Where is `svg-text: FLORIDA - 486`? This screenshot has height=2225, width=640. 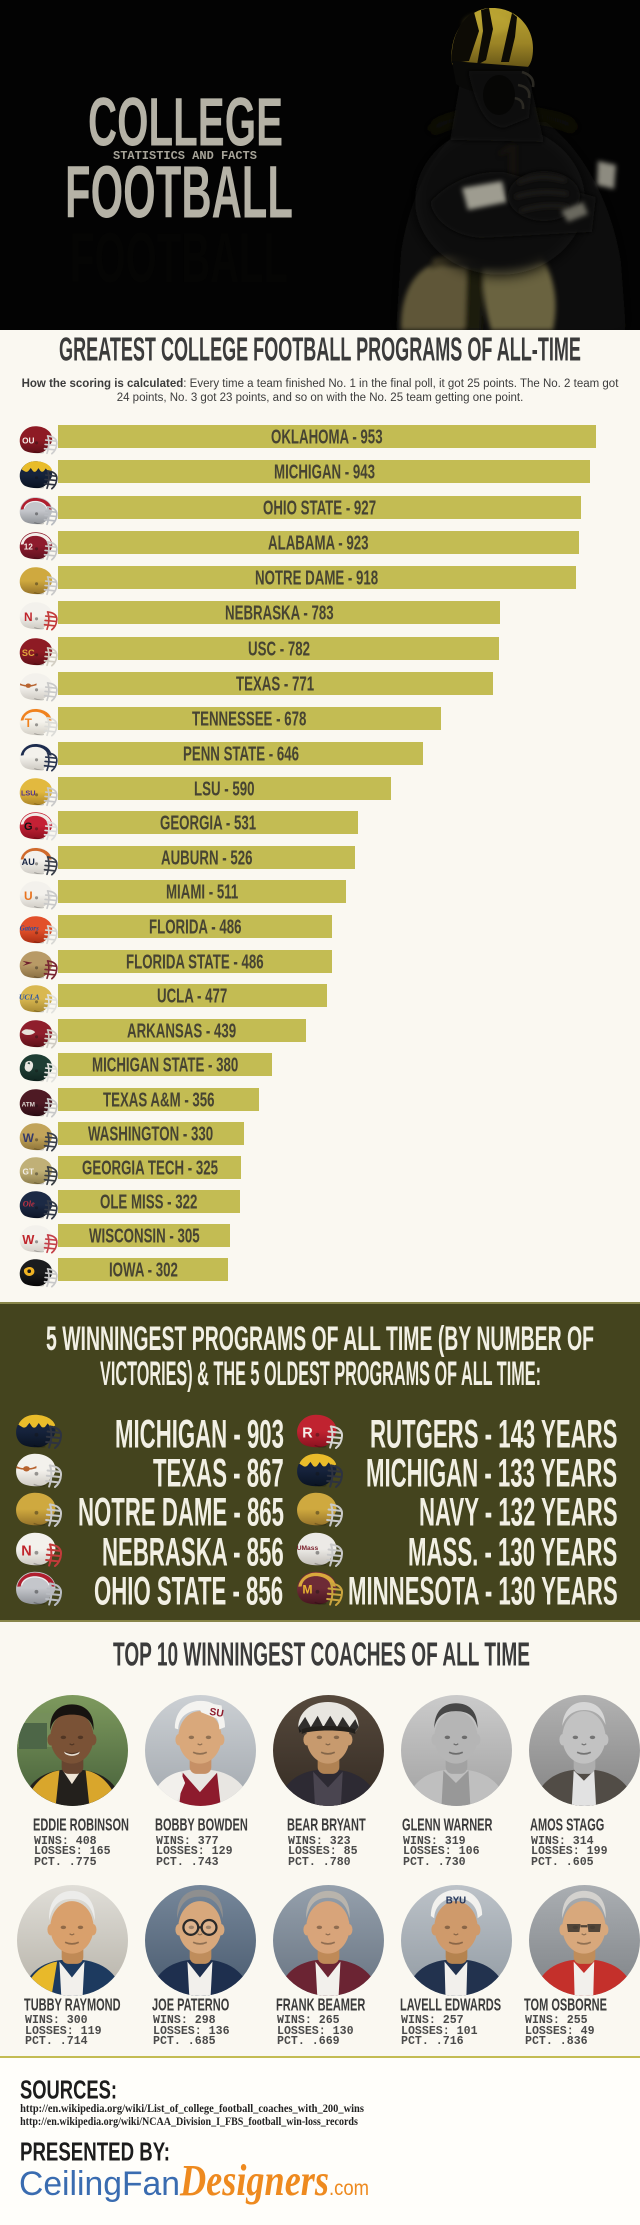
svg-text: FLORIDA - 486 is located at coordinates (195, 928).